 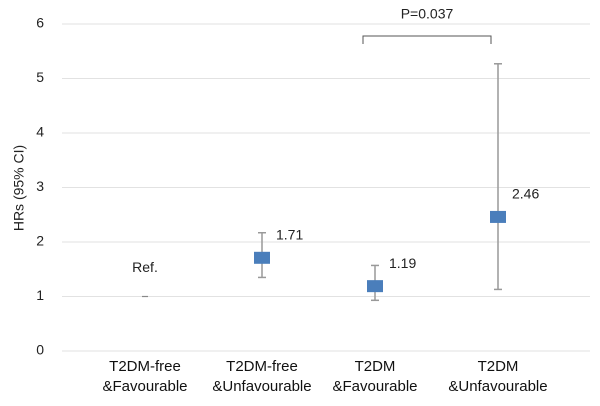 I want to click on reference-label: Ref., so click(x=145, y=267).